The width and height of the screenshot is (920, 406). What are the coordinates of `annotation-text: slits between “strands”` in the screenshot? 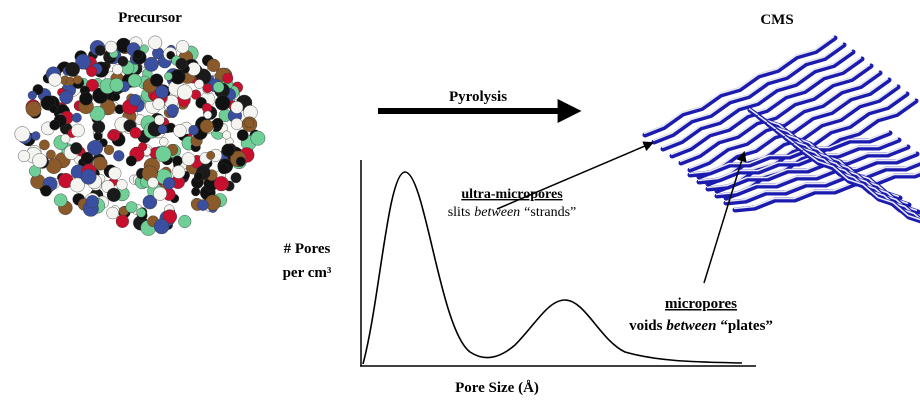 It's located at (512, 212).